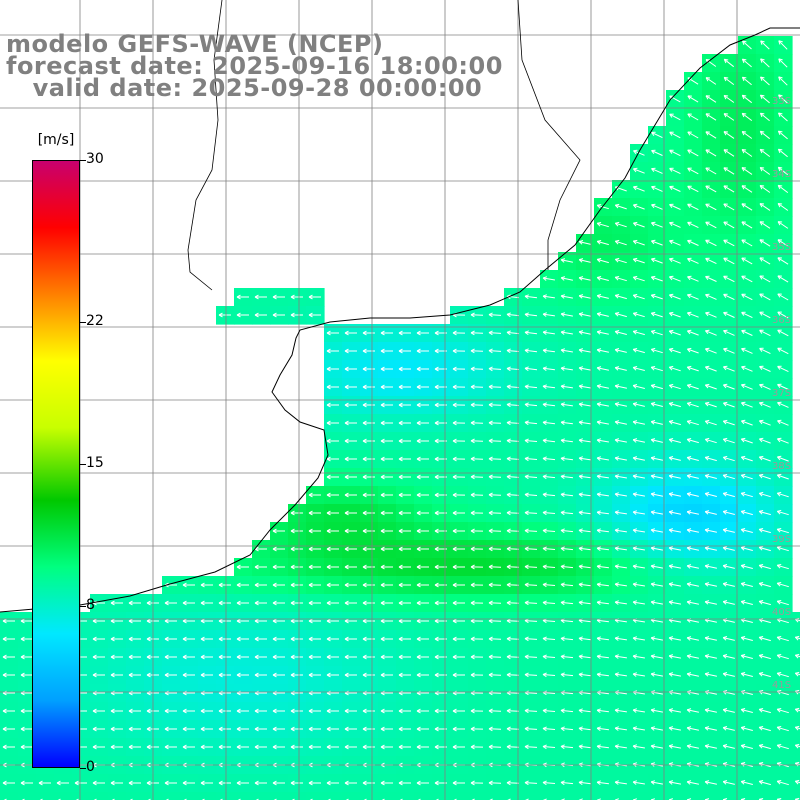  I want to click on latitude-label: 39S, so click(781, 539).